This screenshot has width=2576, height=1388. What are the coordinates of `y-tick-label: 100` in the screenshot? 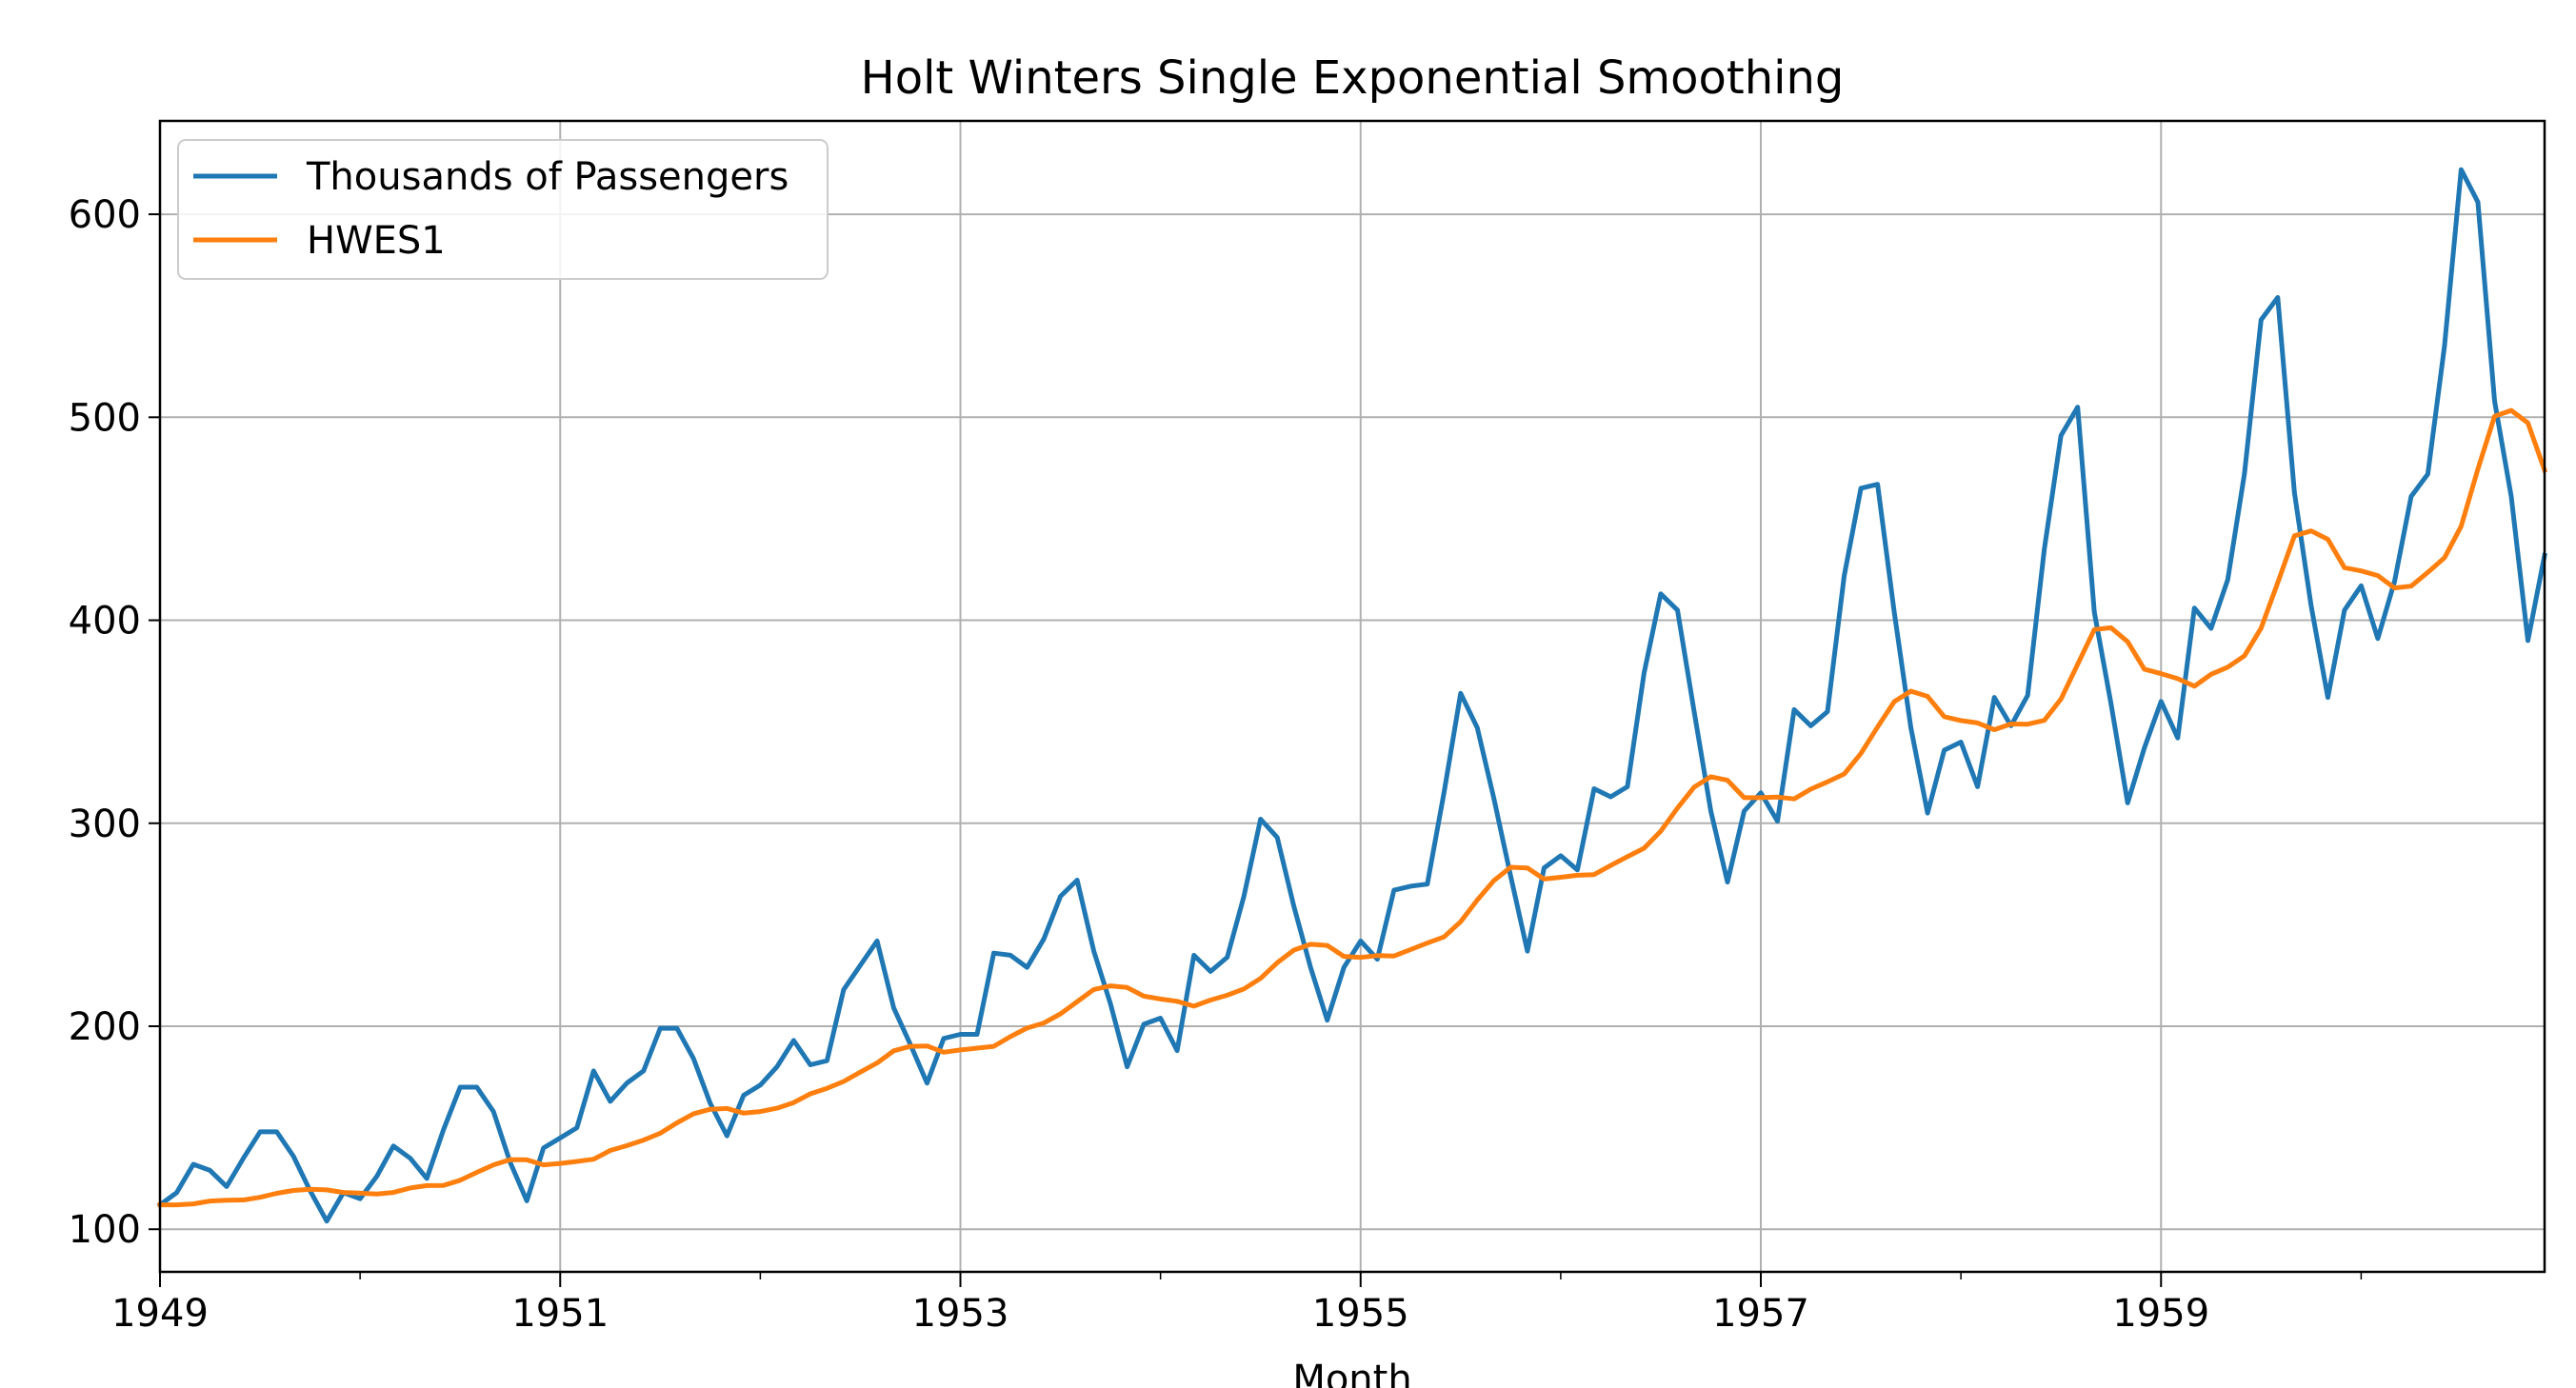 It's located at (105, 1230).